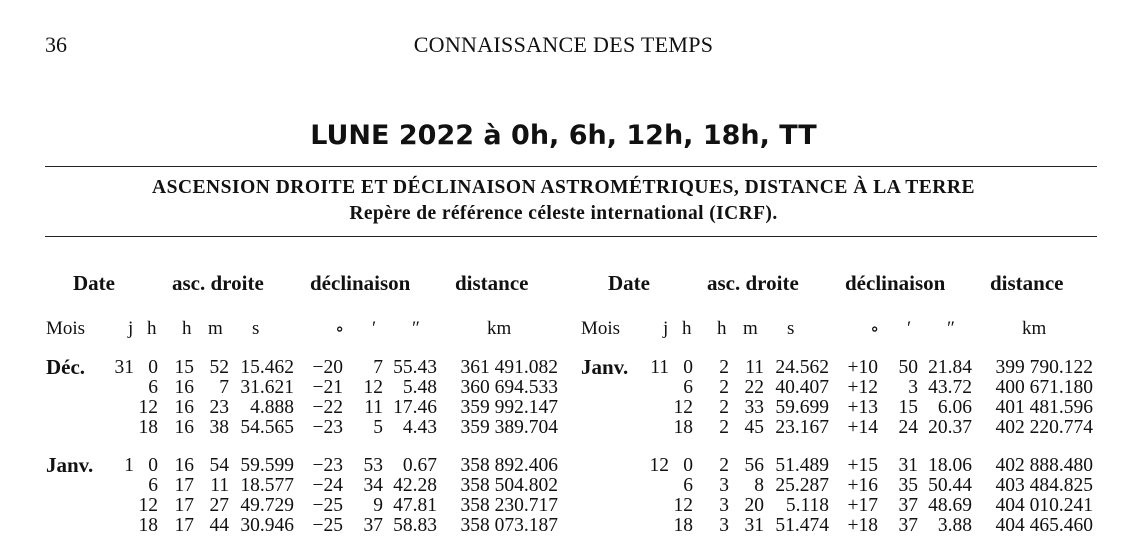  Describe the element at coordinates (285, 465) in the screenshot. I see `table-row: Janv. 1 0 16 54 59.599 −23 53 0.67 358 892.406` at that location.